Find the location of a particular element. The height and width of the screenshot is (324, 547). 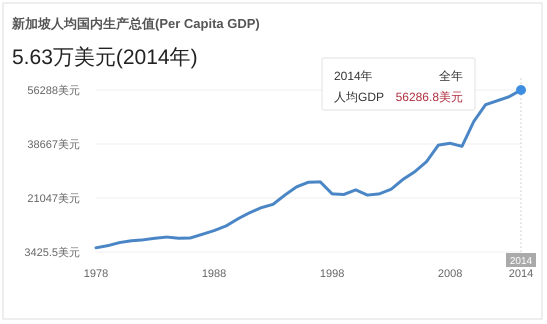

y-tick-label: 56288美元 is located at coordinates (53, 90).